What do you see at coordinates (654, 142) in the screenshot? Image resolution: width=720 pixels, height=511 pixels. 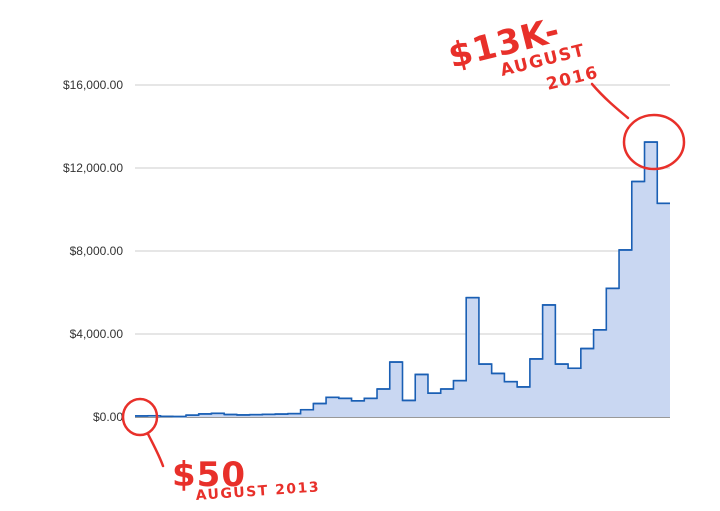 I see `annotation-peak-circle` at bounding box center [654, 142].